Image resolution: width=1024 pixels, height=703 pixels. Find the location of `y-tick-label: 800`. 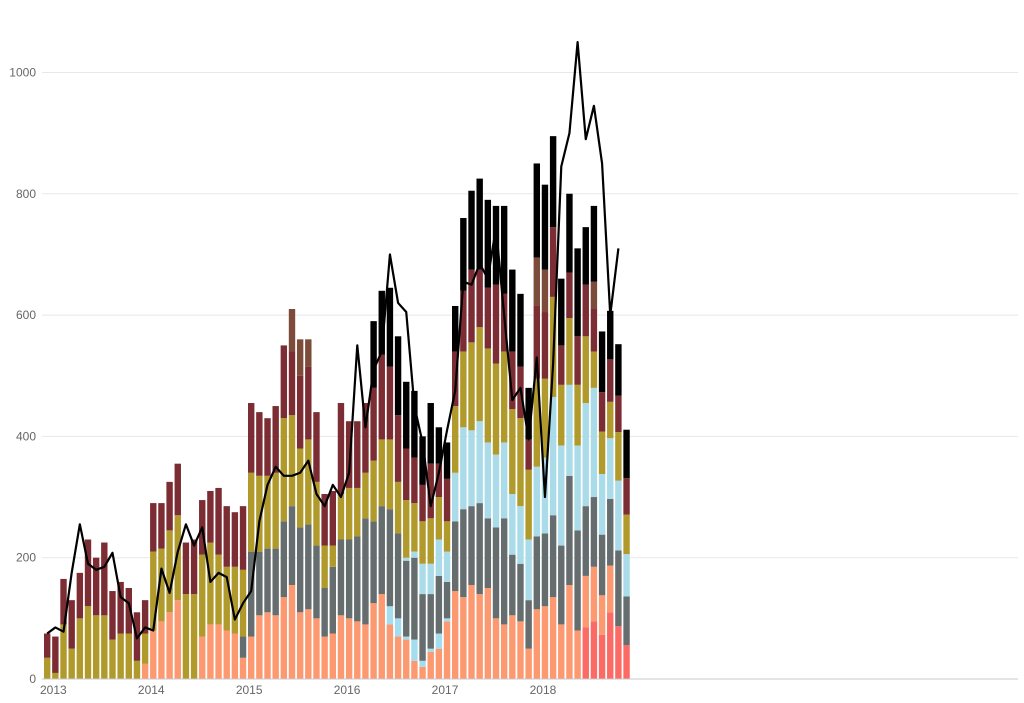

y-tick-label: 800 is located at coordinates (26, 194).